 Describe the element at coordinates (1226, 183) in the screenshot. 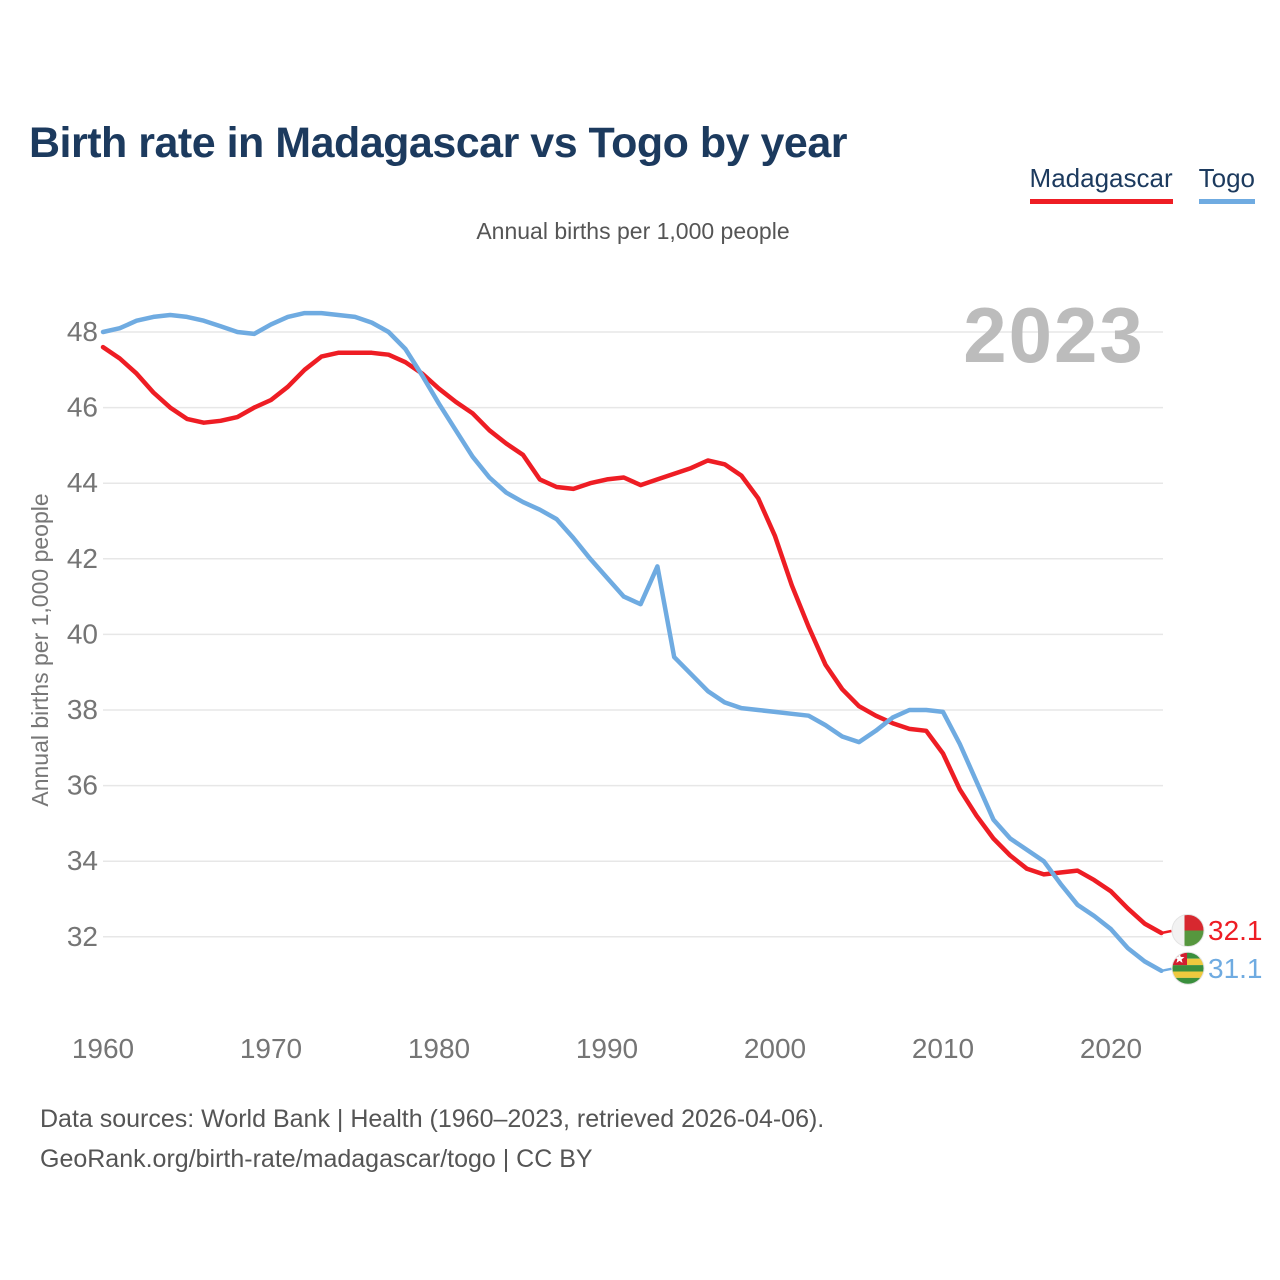

I see `legend-item-togo: Togo` at that location.